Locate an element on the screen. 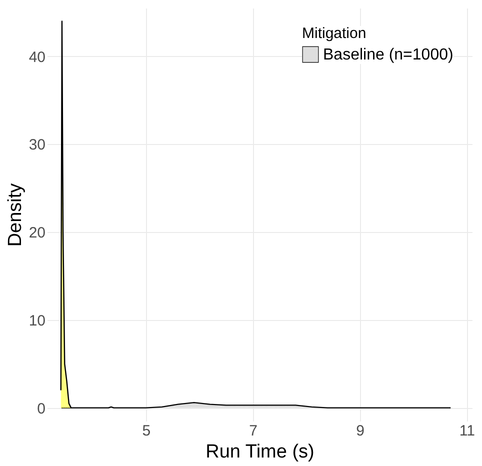 The image size is (482, 466). y-tick-label: 10 is located at coordinates (37, 321).